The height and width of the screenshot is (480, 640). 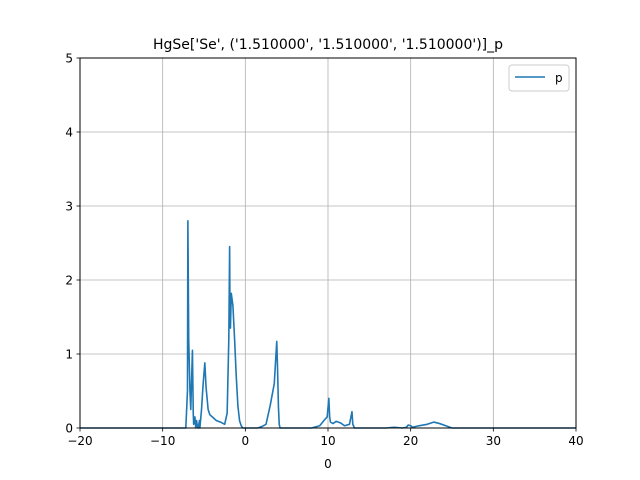 I want to click on legend-label-p: p, so click(x=559, y=78).